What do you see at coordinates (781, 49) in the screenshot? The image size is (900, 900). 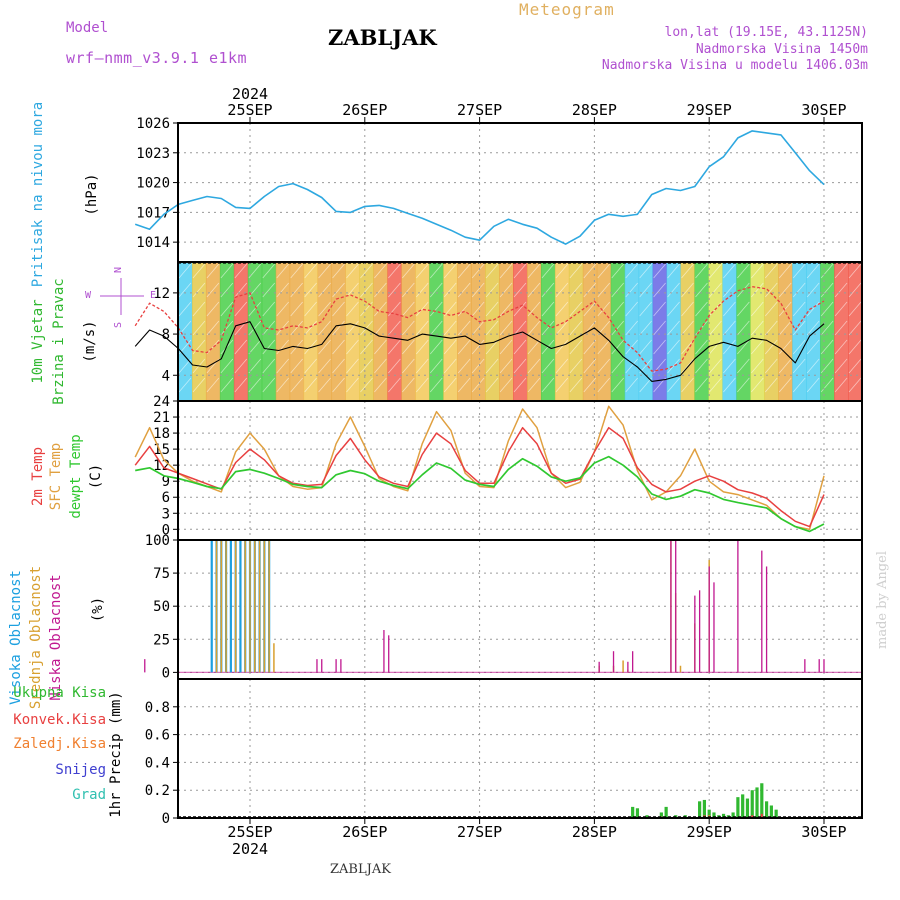 I see `elevation-label: Nadmorska Visina 1450m` at bounding box center [781, 49].